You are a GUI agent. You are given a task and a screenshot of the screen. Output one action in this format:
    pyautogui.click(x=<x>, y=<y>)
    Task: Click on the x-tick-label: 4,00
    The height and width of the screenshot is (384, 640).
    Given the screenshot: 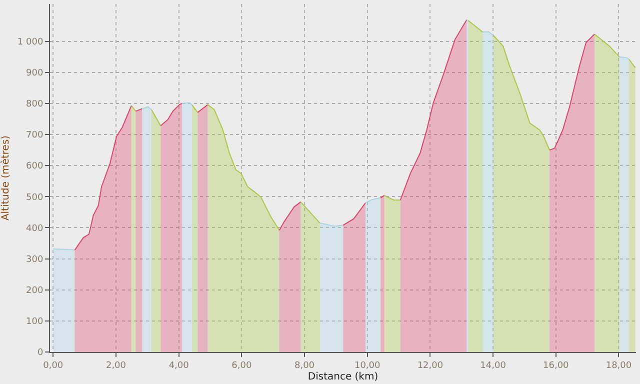 What is the action you would take?
    pyautogui.click(x=179, y=365)
    